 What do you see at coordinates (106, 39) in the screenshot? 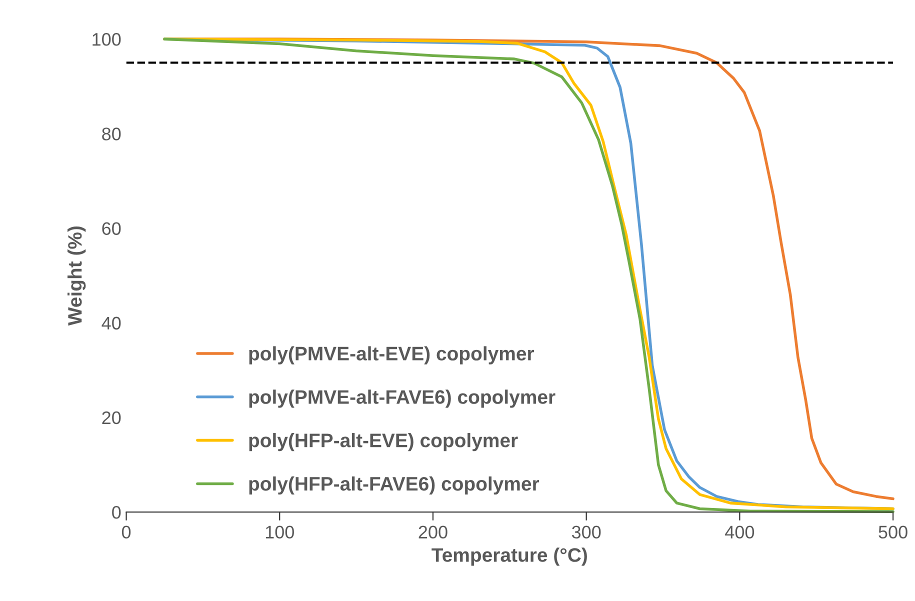
I see `y-tick-label: 100` at bounding box center [106, 39].